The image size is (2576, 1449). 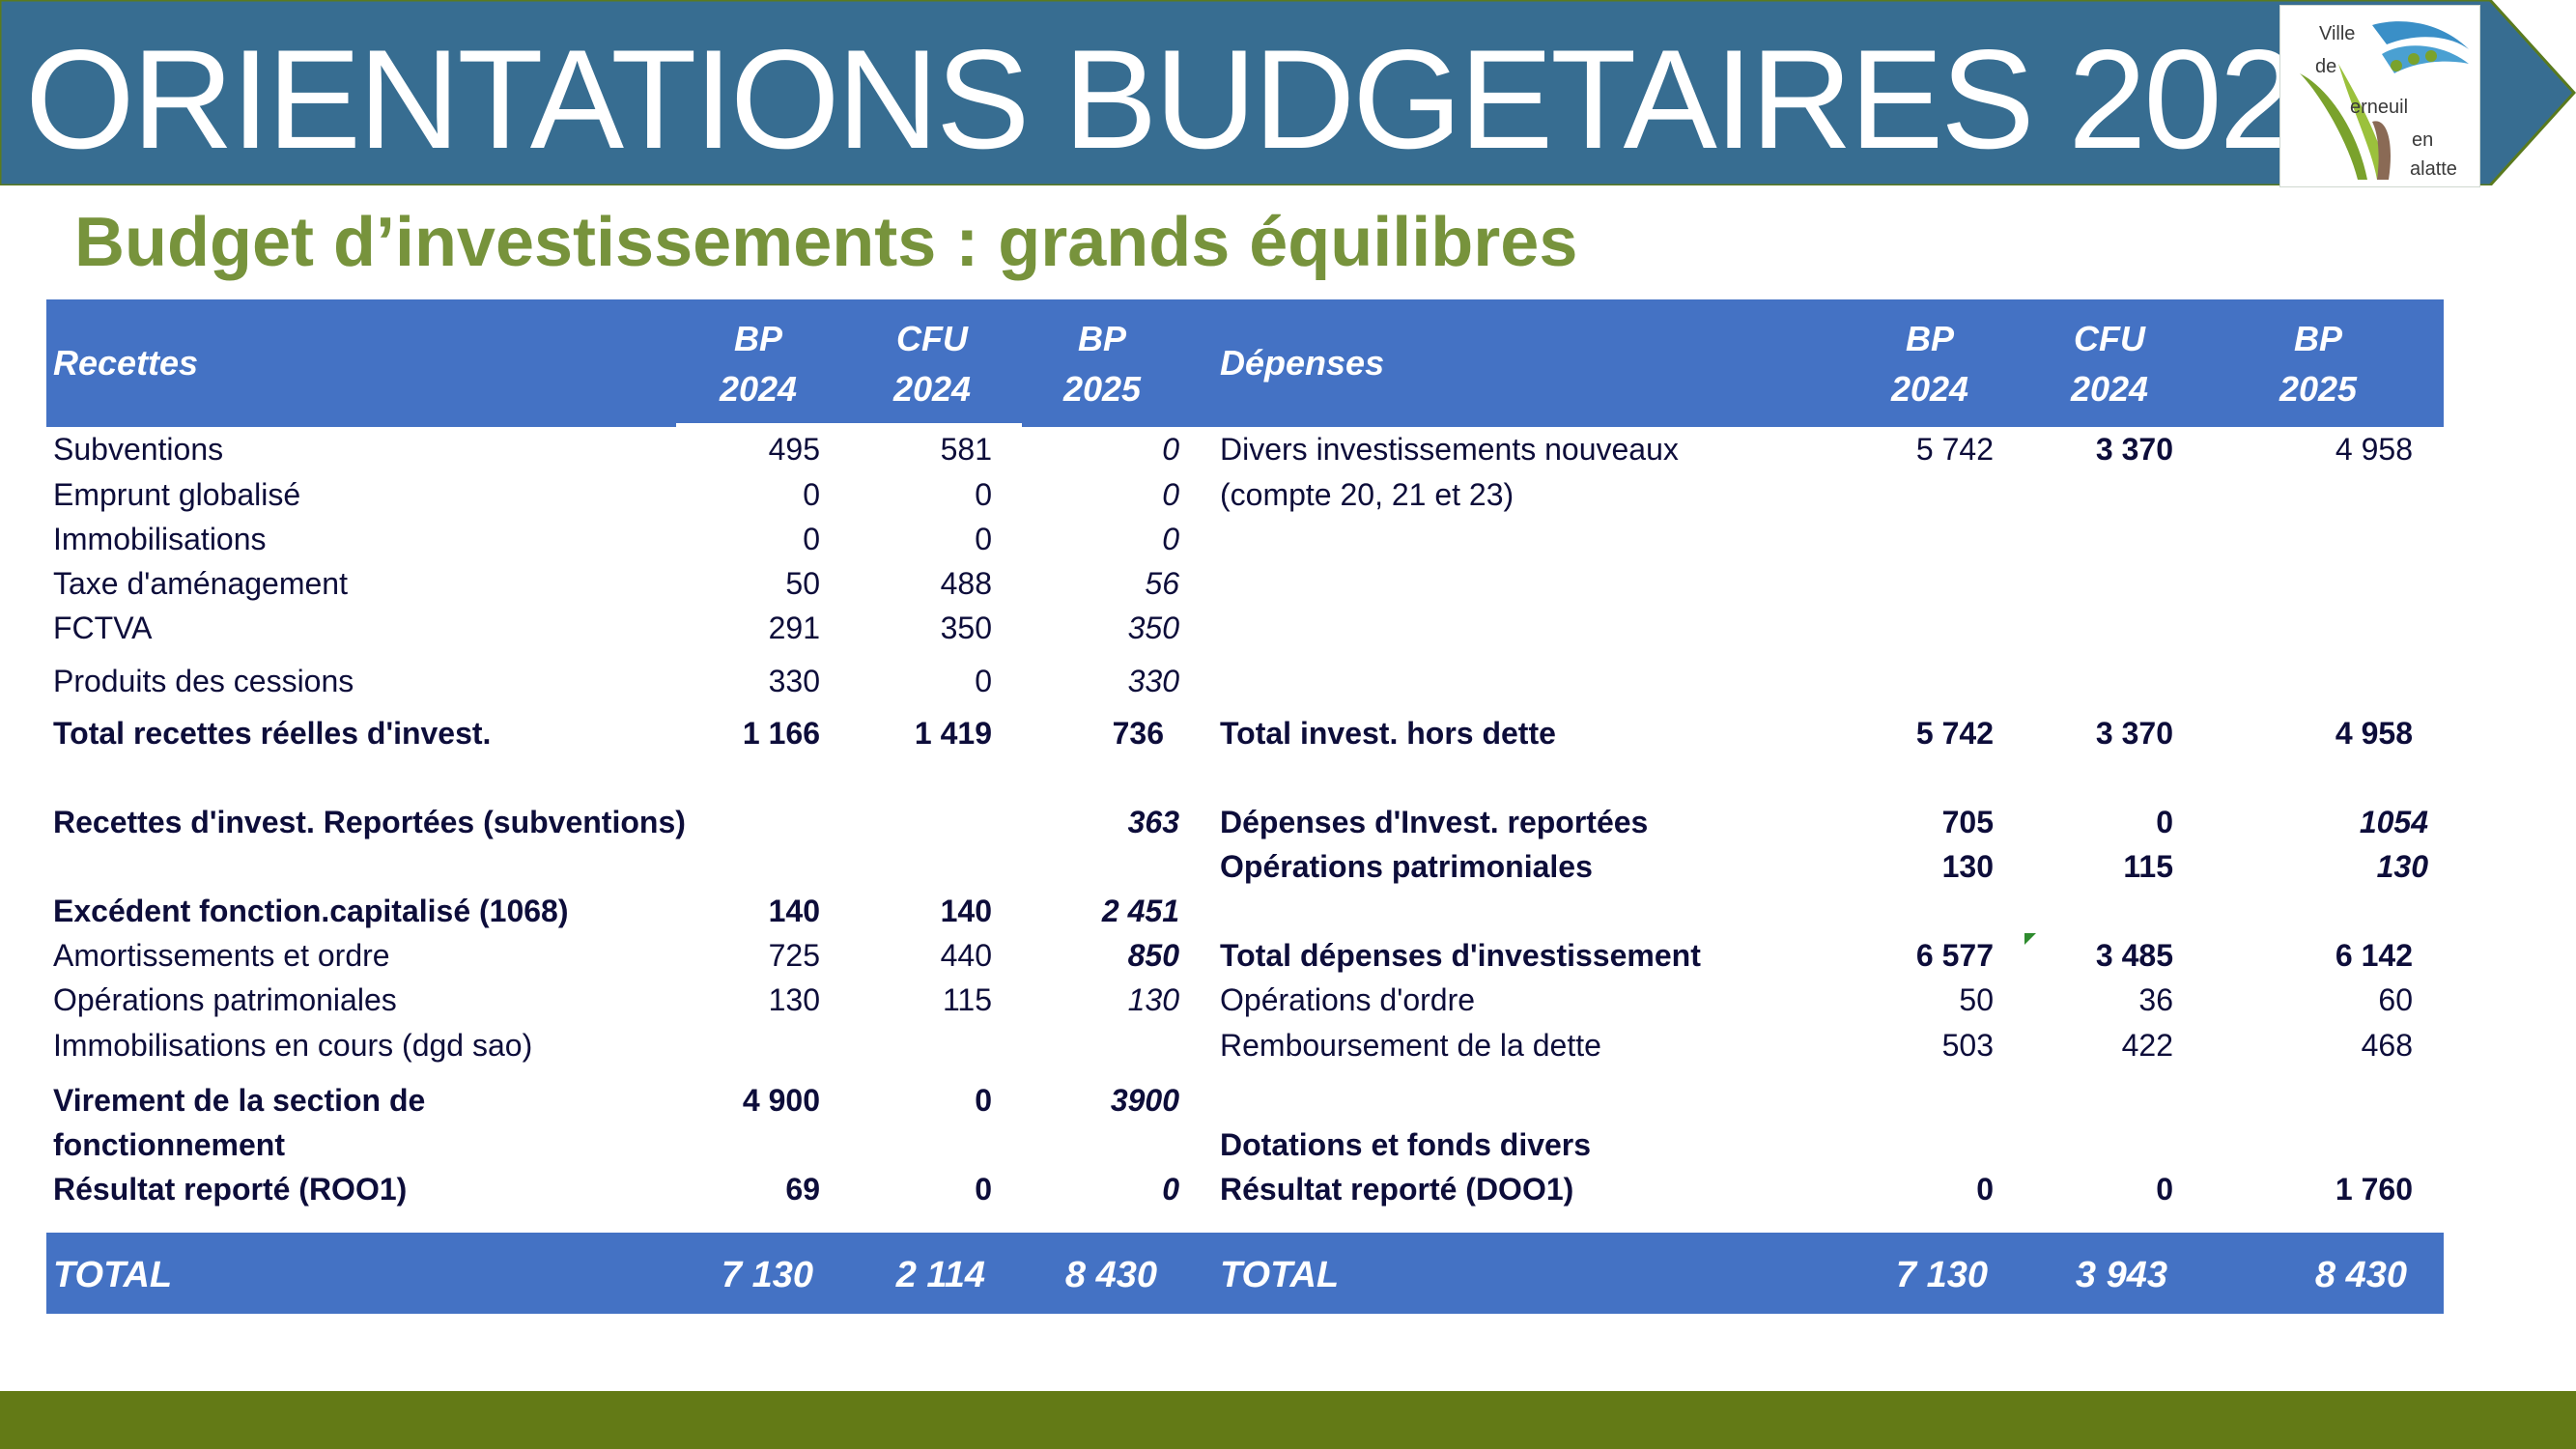 I want to click on recette-cfu2024: 350, so click(x=966, y=628).